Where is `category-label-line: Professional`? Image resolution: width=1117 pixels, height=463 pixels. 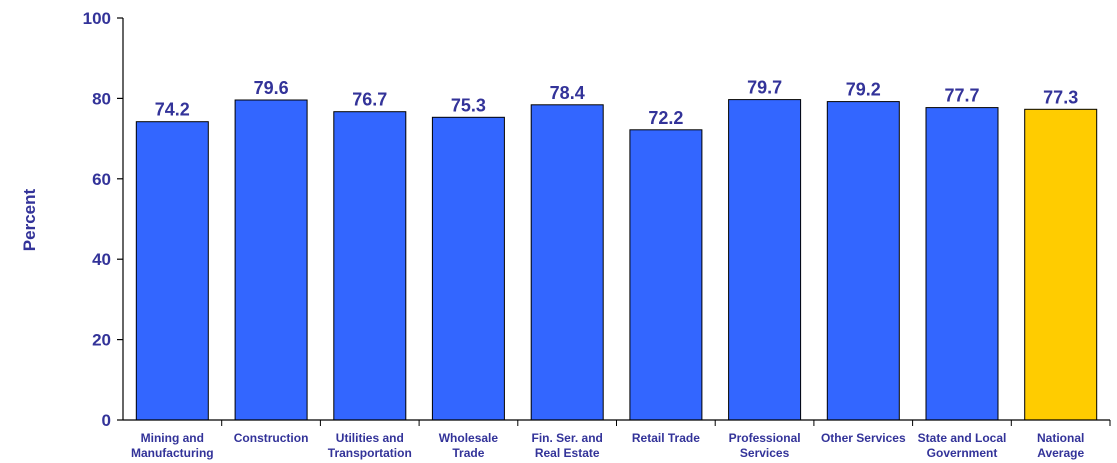 category-label-line: Professional is located at coordinates (765, 438).